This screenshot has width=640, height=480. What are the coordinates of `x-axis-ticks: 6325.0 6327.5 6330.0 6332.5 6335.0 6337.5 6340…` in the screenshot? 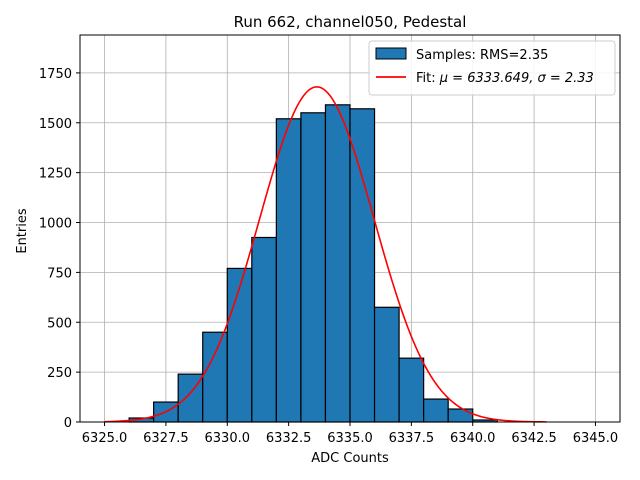 It's located at (350, 434).